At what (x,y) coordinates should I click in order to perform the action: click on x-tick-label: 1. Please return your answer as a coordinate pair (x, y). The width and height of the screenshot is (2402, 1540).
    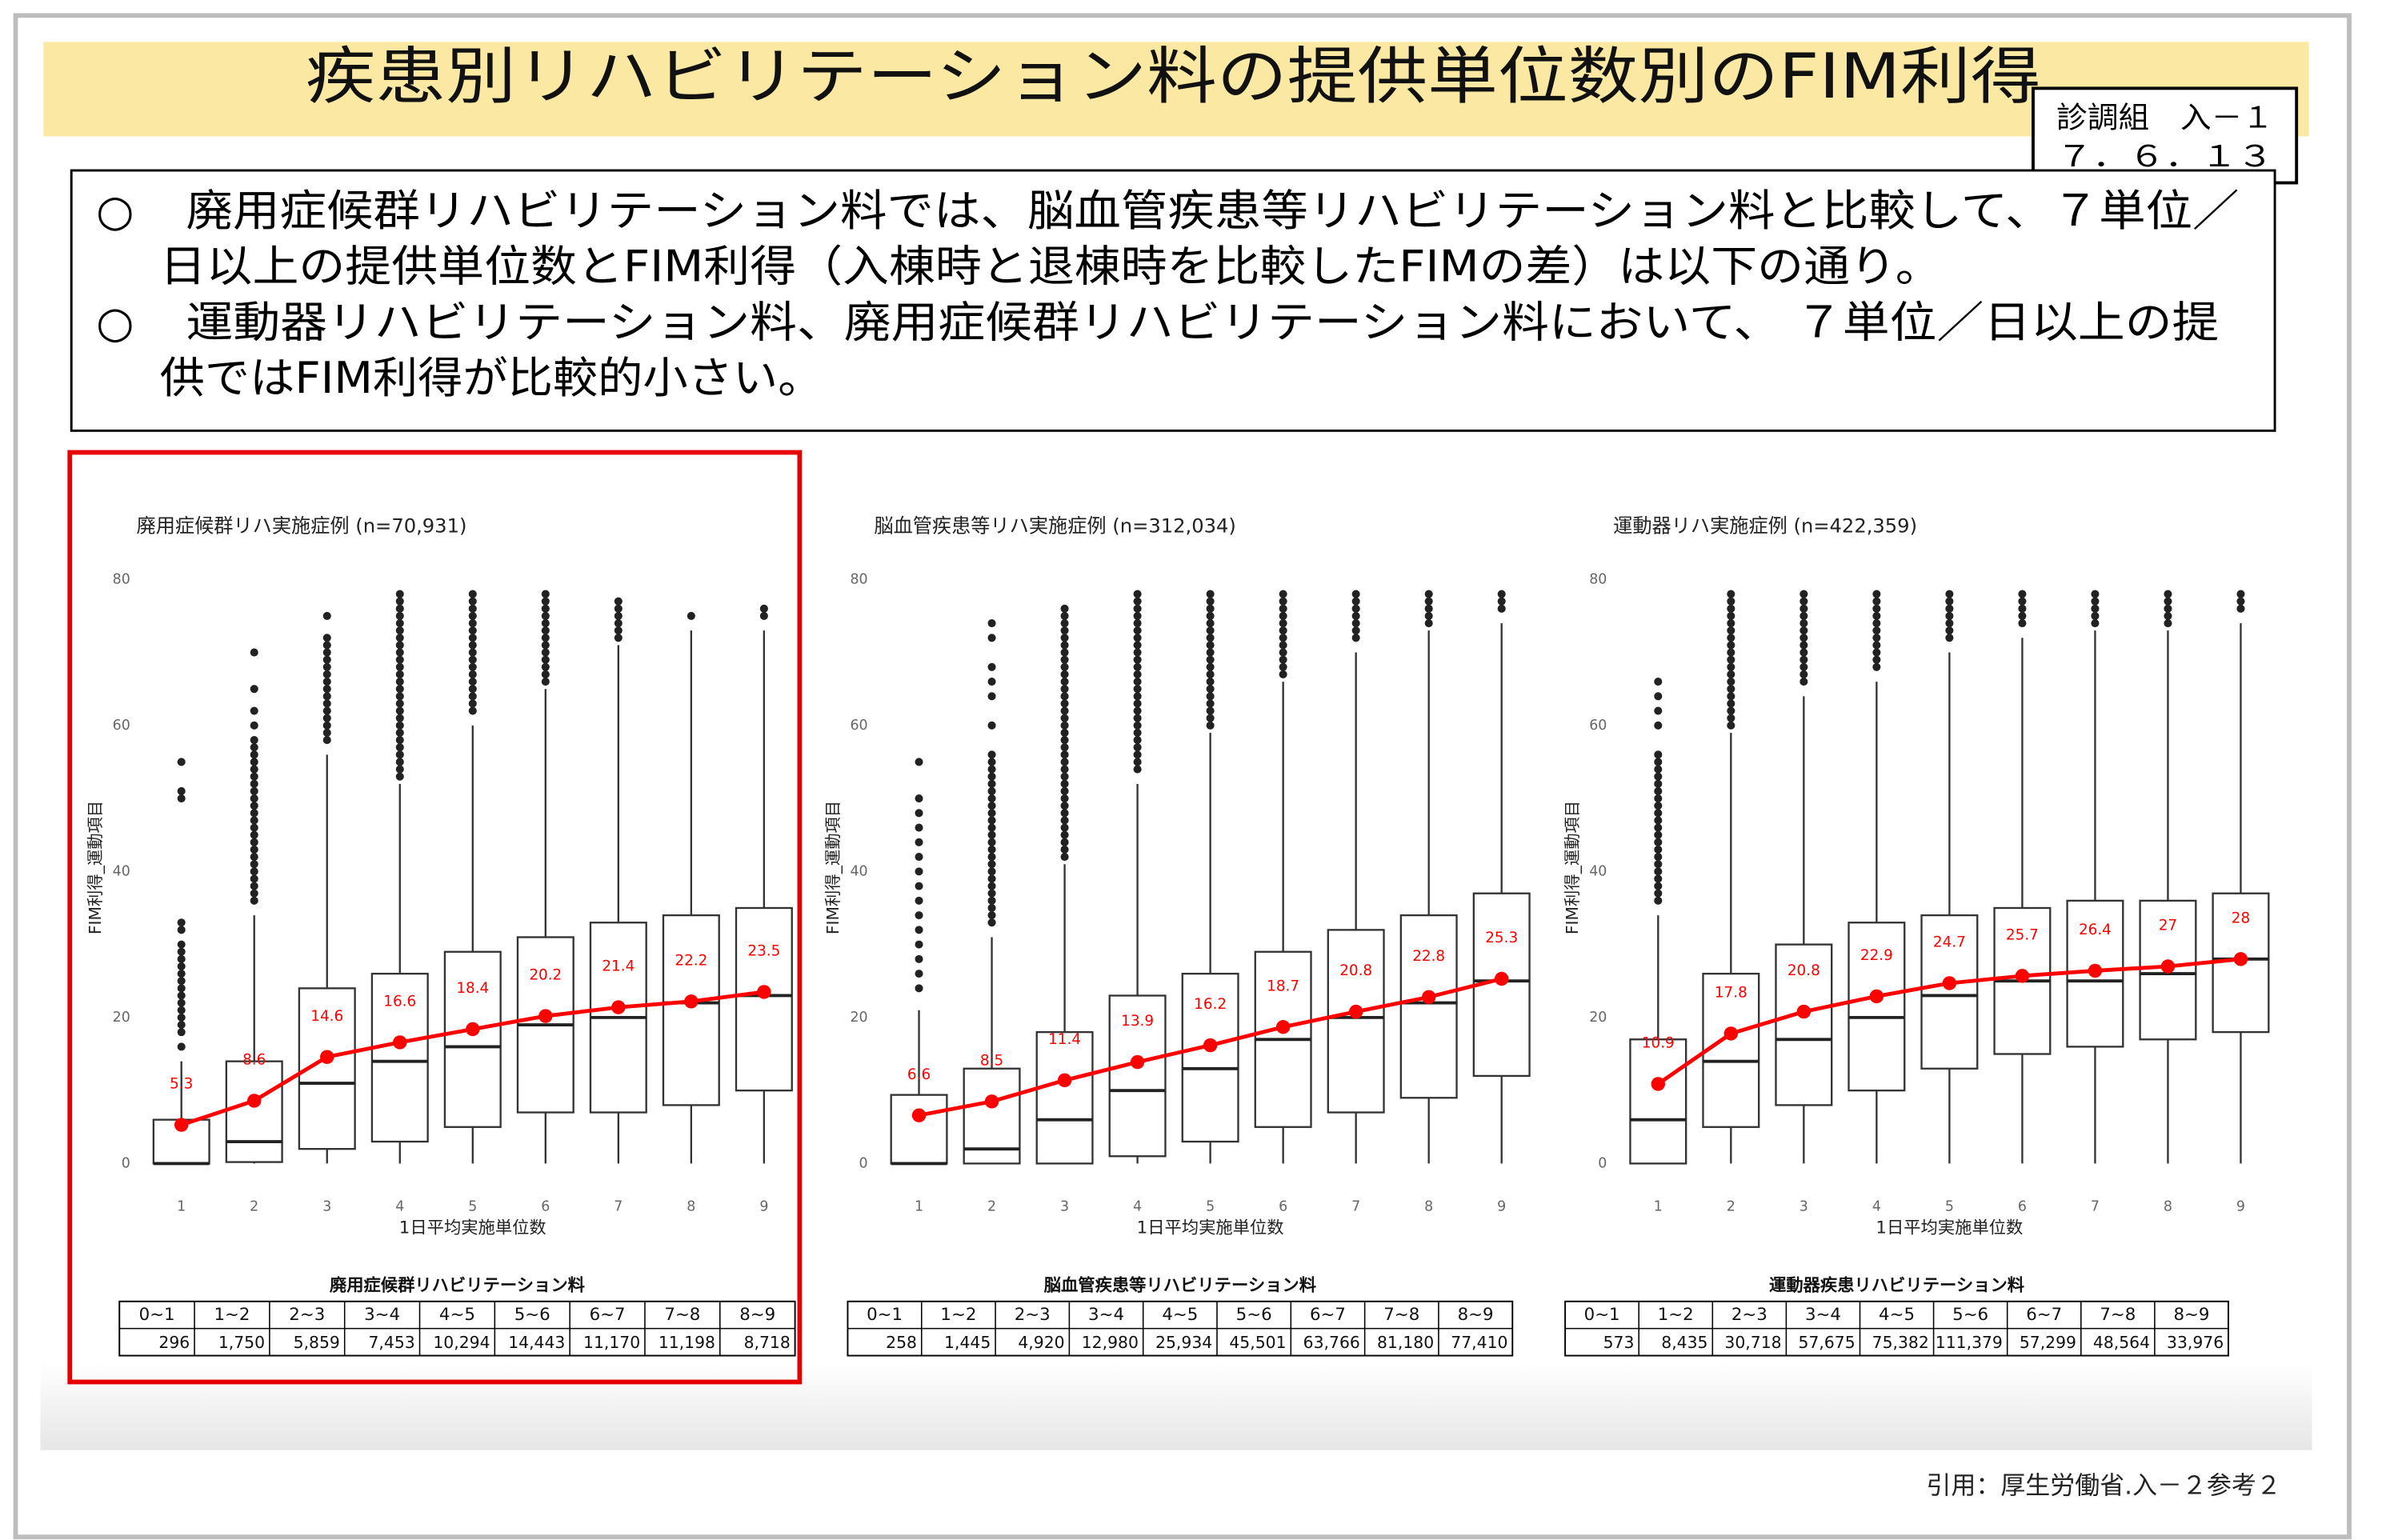
    Looking at the image, I should click on (181, 1207).